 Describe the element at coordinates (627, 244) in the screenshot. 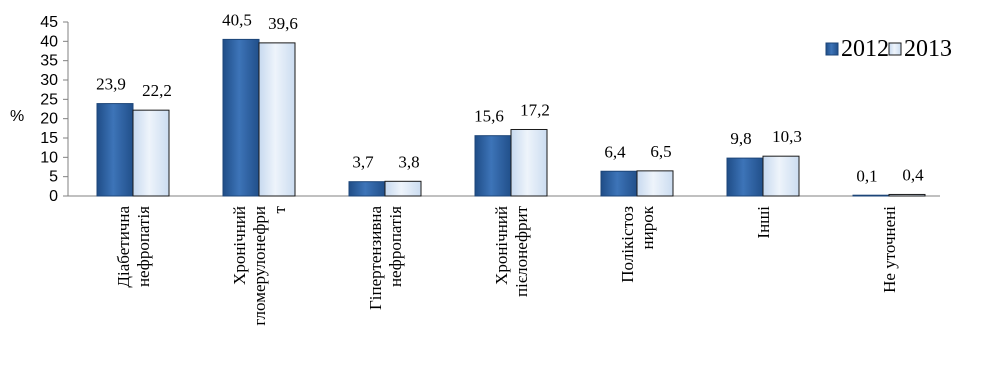

I see `x-tick-label-line: Полікістоз` at that location.